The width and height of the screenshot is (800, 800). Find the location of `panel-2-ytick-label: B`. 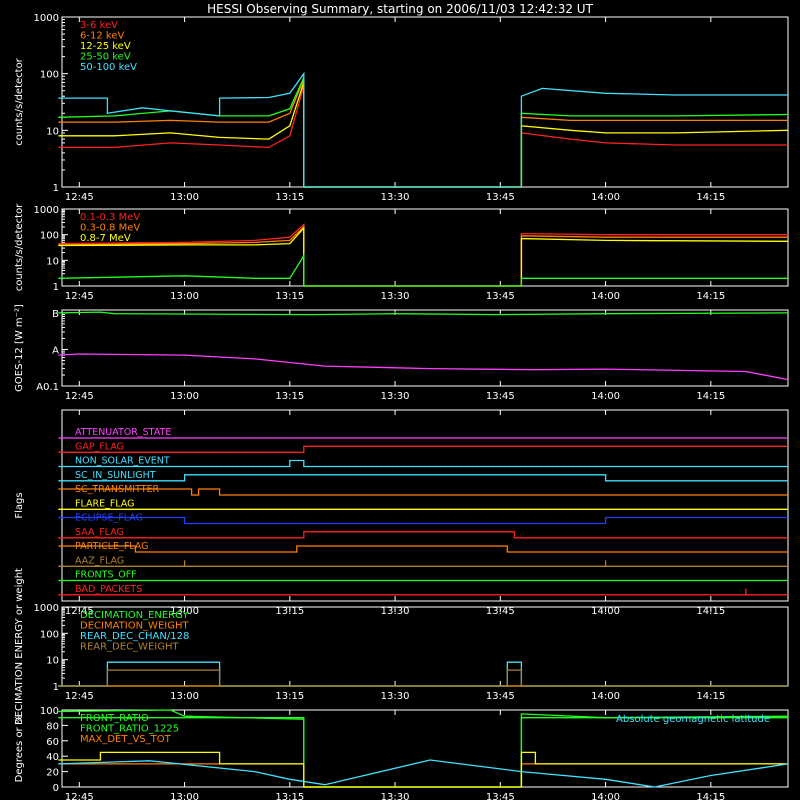

panel-2-ytick-label: B is located at coordinates (55, 314).